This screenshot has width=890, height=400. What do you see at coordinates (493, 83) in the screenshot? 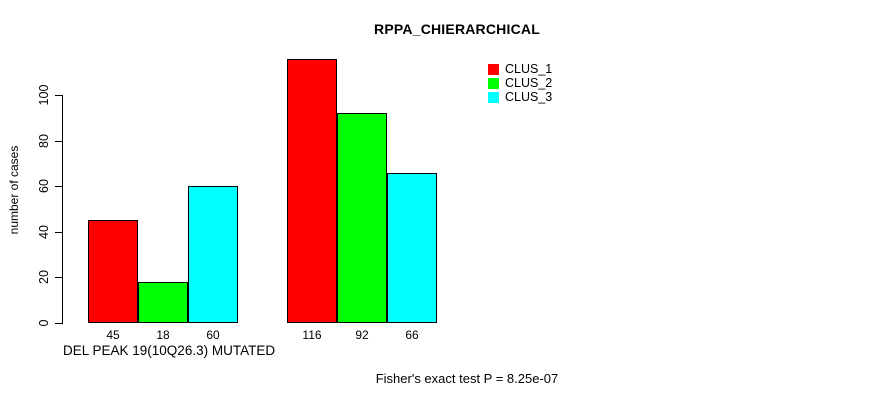
I see `legend-swatch-clus-2-icon` at bounding box center [493, 83].